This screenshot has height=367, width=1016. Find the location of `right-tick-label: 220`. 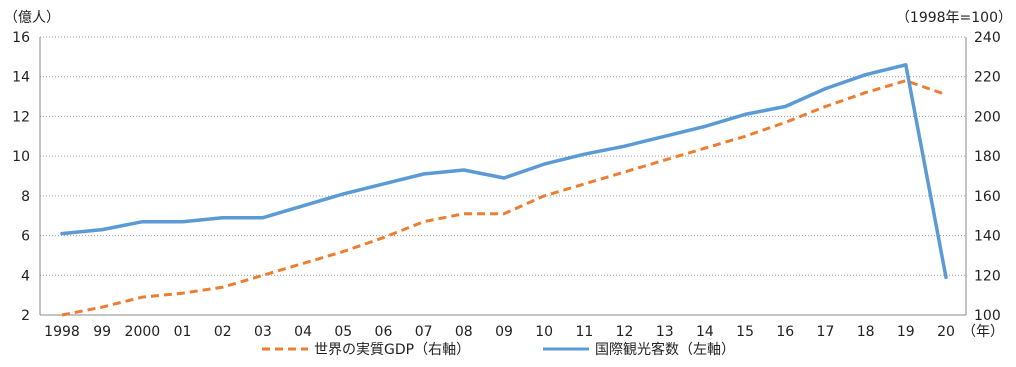

right-tick-label: 220 is located at coordinates (987, 78).